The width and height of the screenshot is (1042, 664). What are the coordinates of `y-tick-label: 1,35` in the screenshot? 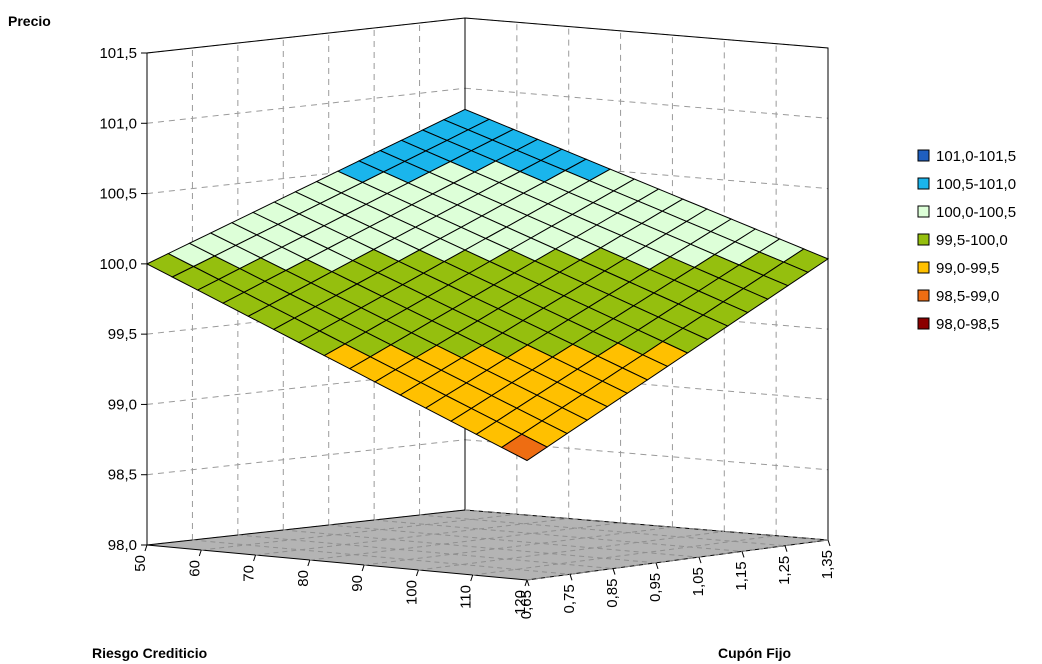 It's located at (827, 564).